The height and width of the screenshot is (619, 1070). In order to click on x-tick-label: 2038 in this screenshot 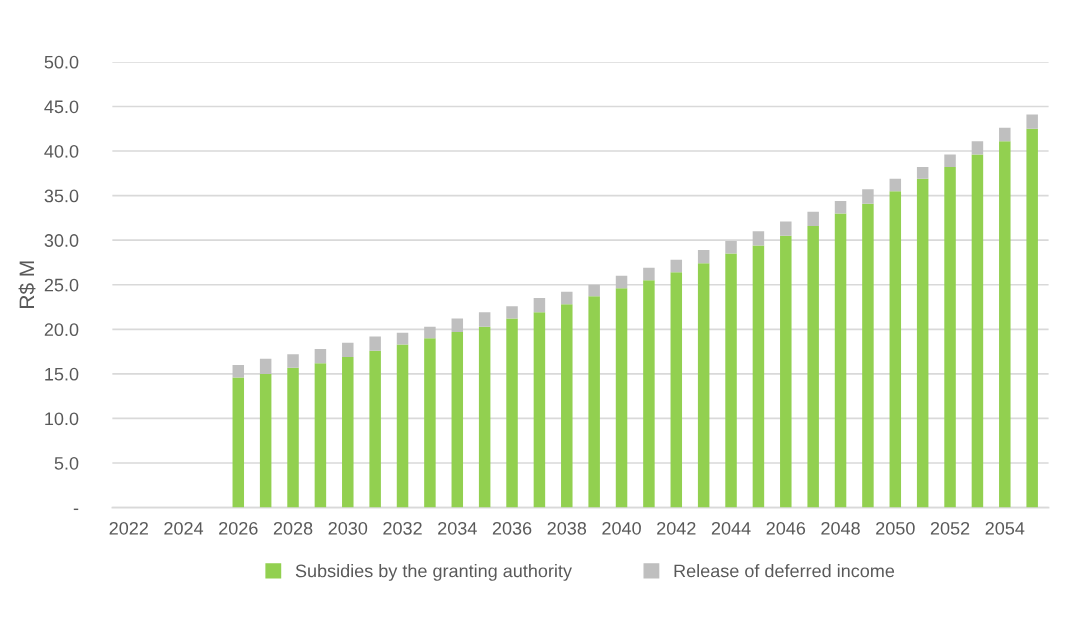, I will do `click(567, 528)`.